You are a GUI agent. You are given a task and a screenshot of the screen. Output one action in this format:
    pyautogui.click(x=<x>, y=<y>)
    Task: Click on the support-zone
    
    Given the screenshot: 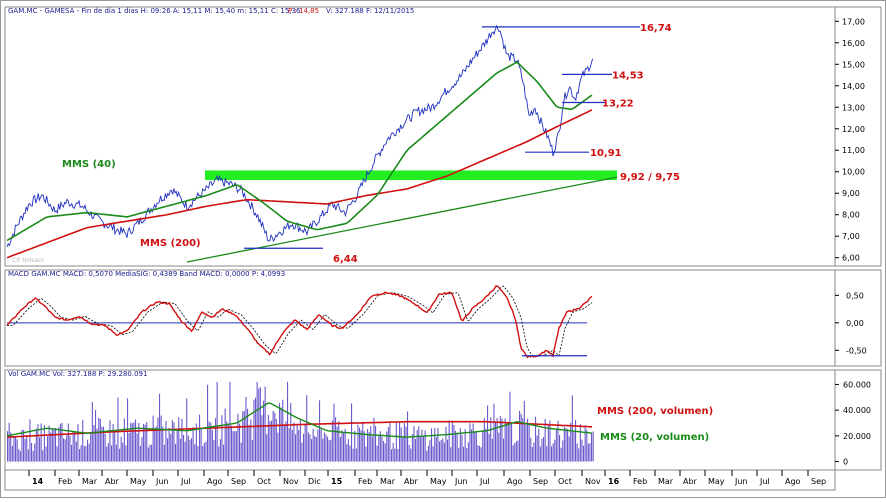 What is the action you would take?
    pyautogui.click(x=411, y=175)
    